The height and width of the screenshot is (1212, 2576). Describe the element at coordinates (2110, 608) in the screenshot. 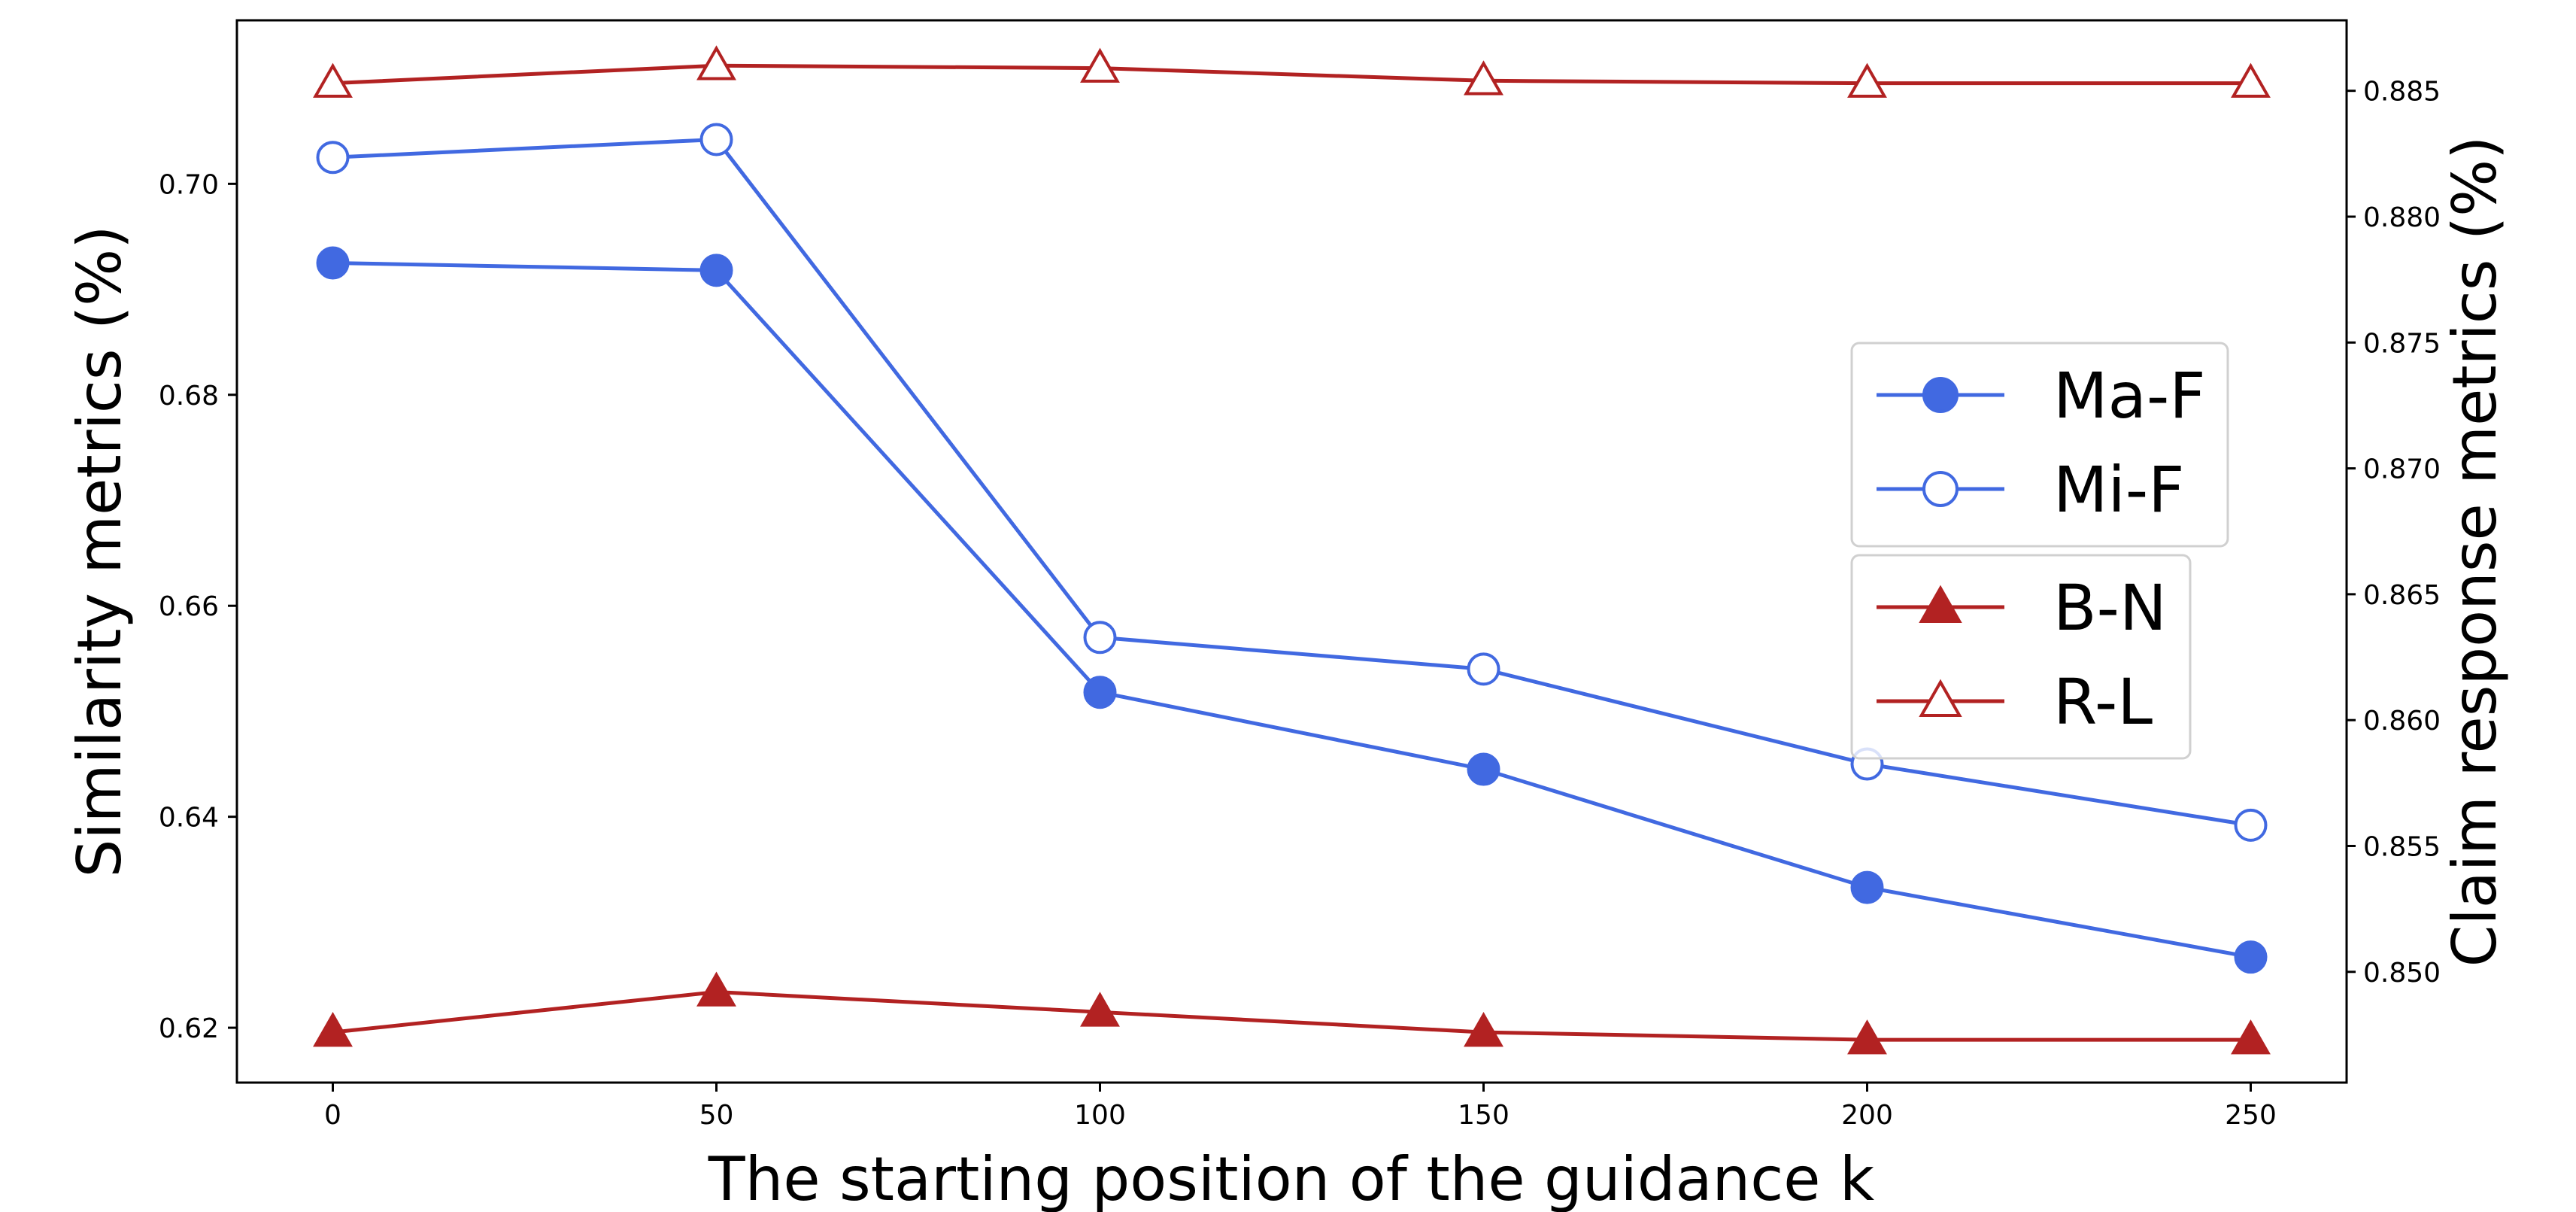

I see `legend-label: B-N` at that location.